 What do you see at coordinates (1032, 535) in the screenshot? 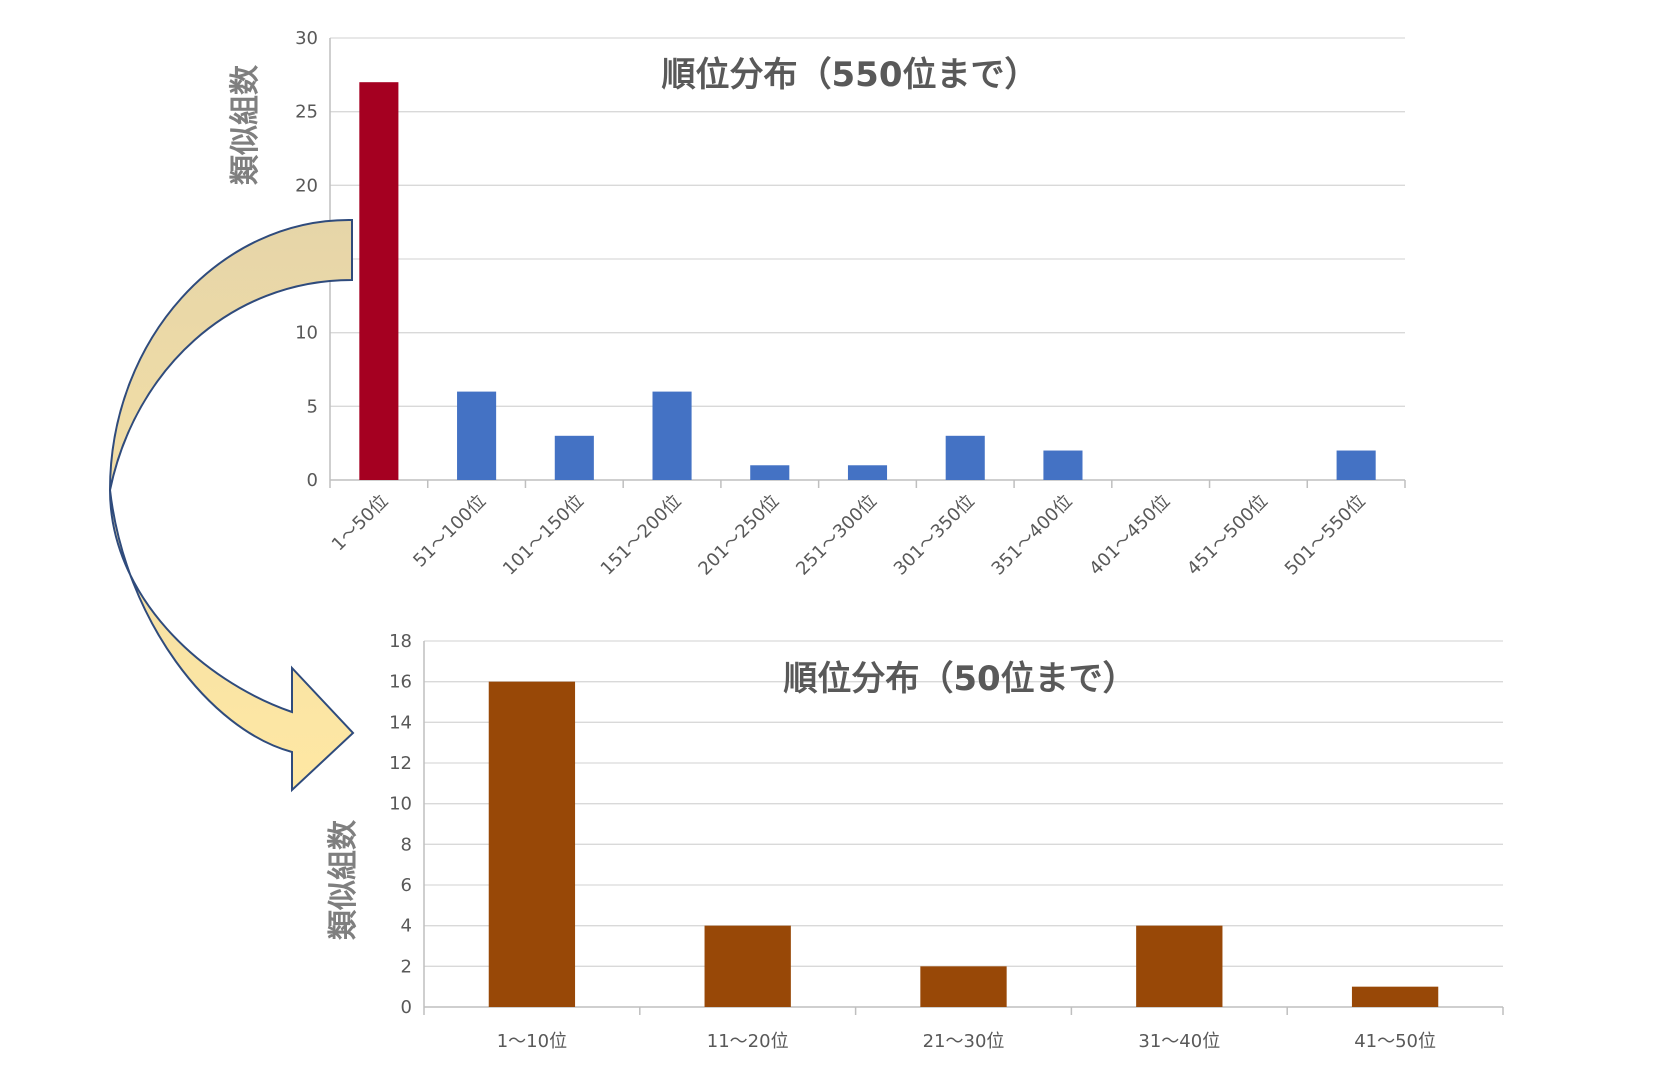
I see `category-label: 351～400位` at bounding box center [1032, 535].